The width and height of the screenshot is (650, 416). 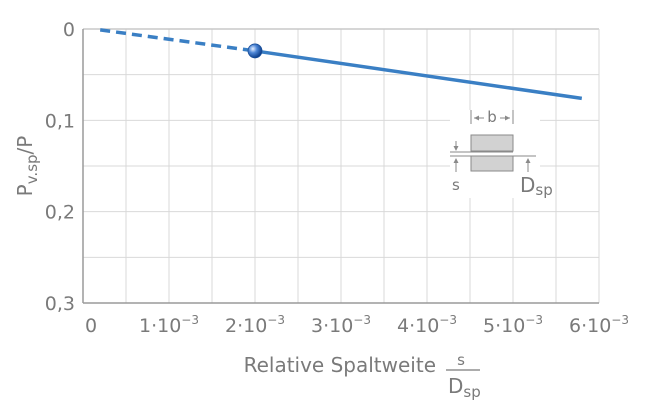 What do you see at coordinates (69, 30) in the screenshot?
I see `y-tick-label: 0` at bounding box center [69, 30].